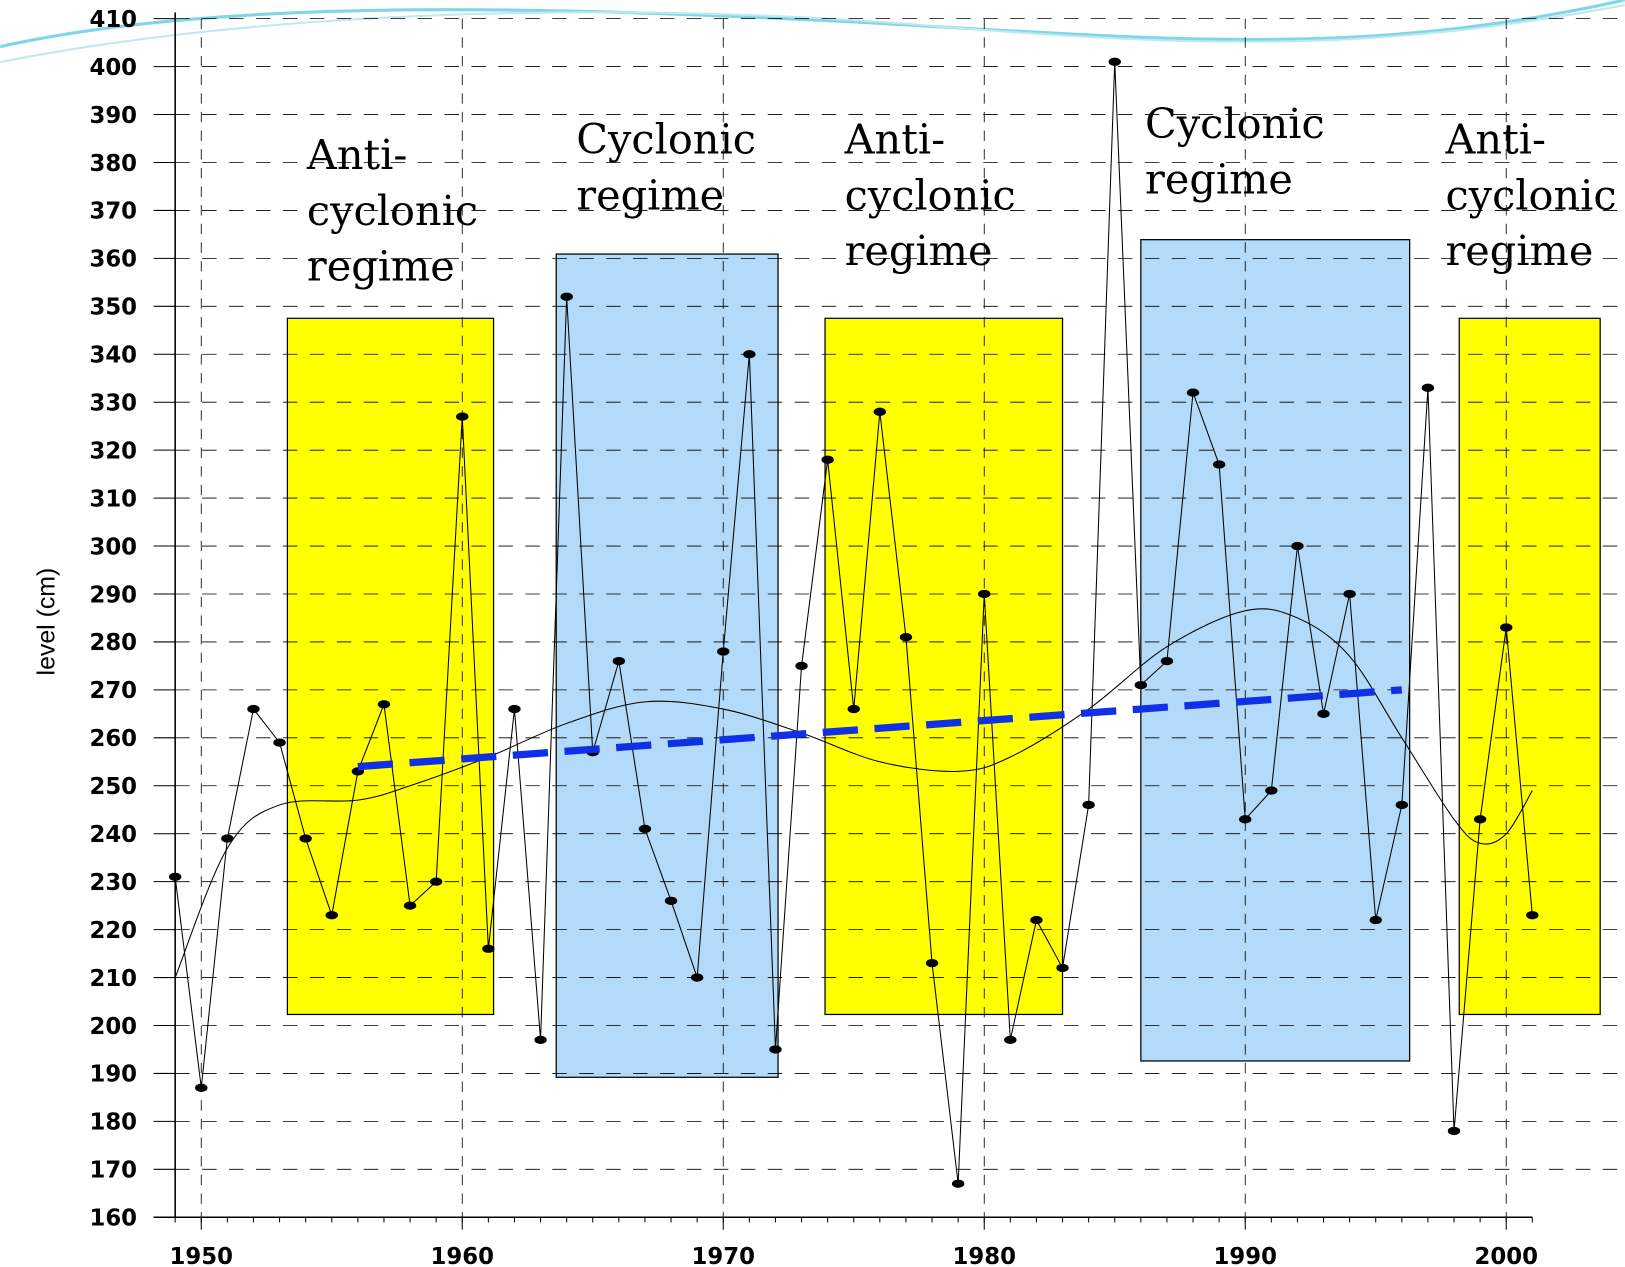 This screenshot has height=1267, width=1625. What do you see at coordinates (984, 1255) in the screenshot?
I see `x-tick-label: 1980` at bounding box center [984, 1255].